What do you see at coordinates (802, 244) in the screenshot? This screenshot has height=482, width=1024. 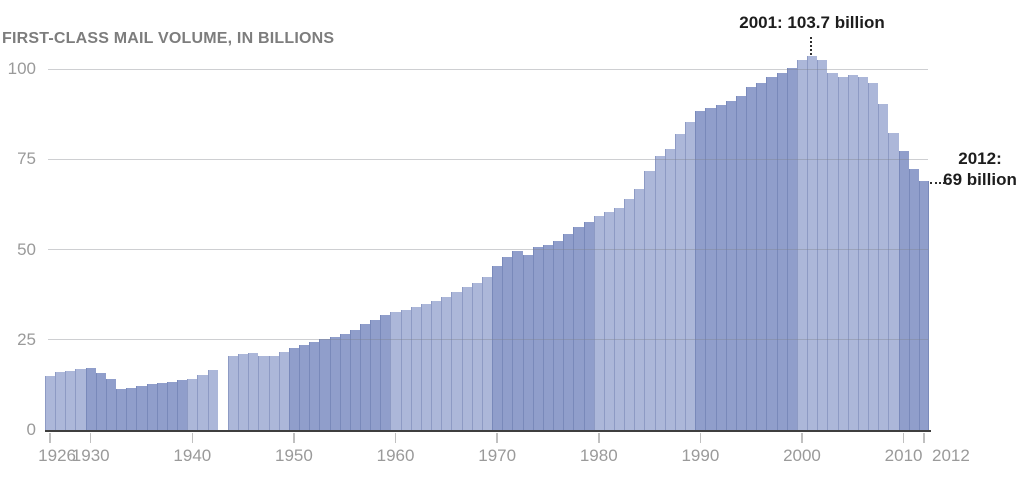 I see `bar-2000` at bounding box center [802, 244].